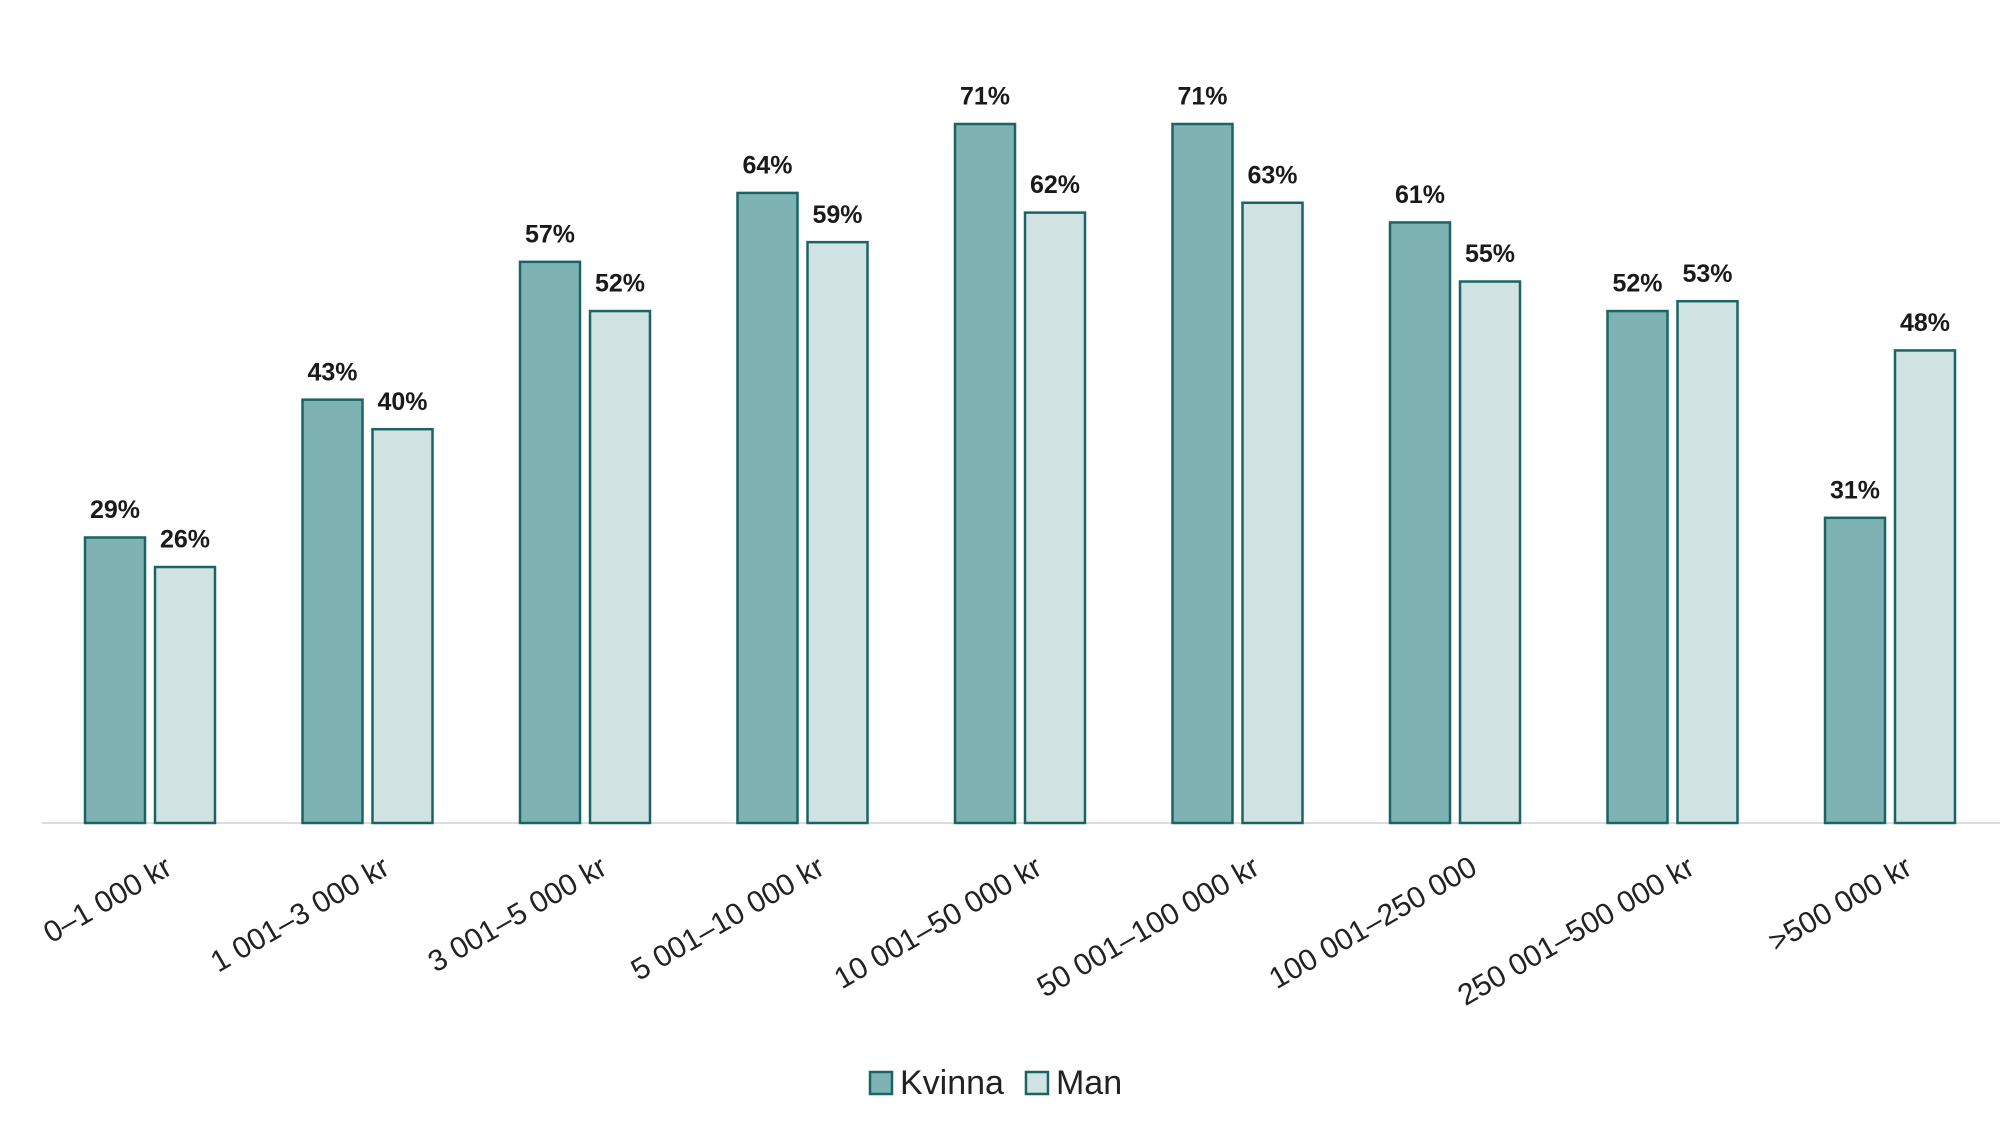 This screenshot has height=1125, width=2000. What do you see at coordinates (1707, 274) in the screenshot?
I see `value-label: 53%` at bounding box center [1707, 274].